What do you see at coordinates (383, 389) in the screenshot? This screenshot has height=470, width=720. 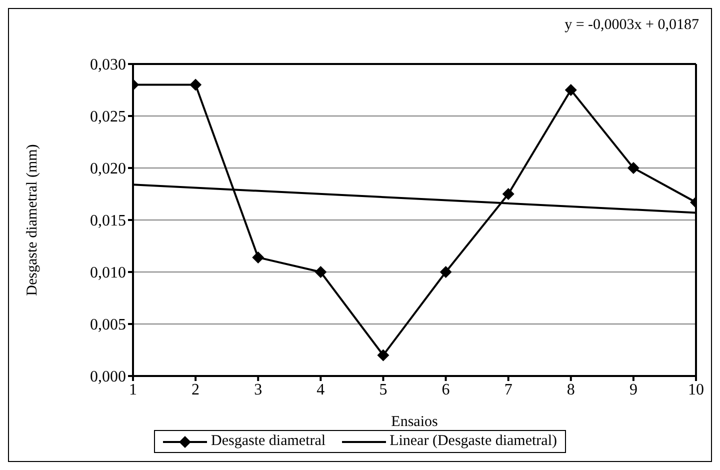 I see `x-tick-label: 5` at bounding box center [383, 389].